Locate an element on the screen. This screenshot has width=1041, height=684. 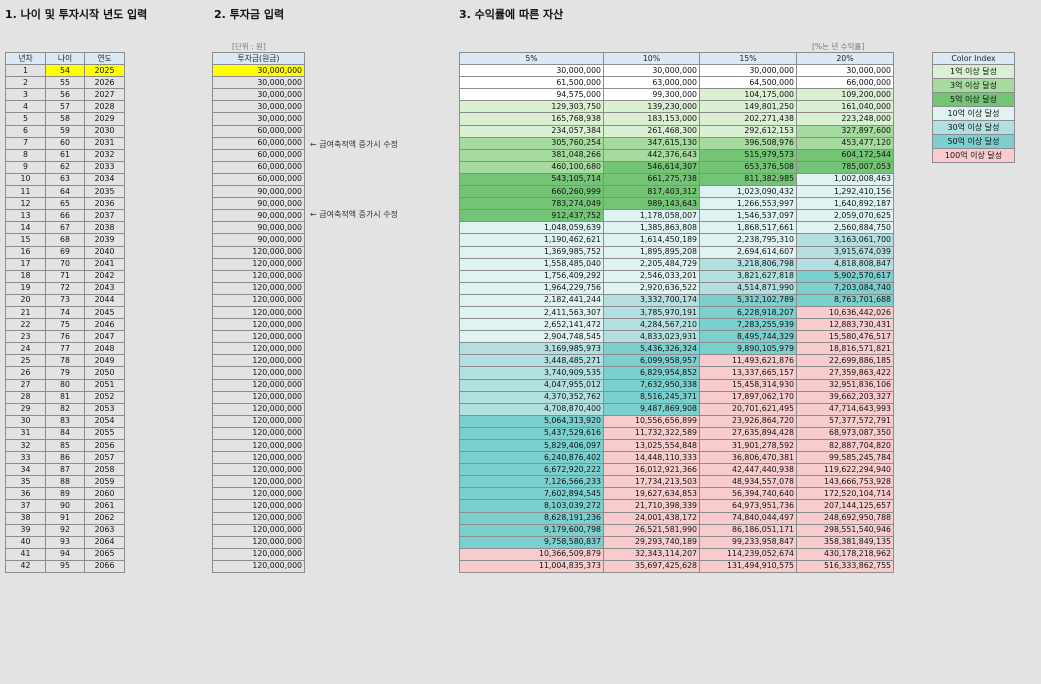
cell-asset-10pct: 1,895,895,208 is located at coordinates (651, 252).